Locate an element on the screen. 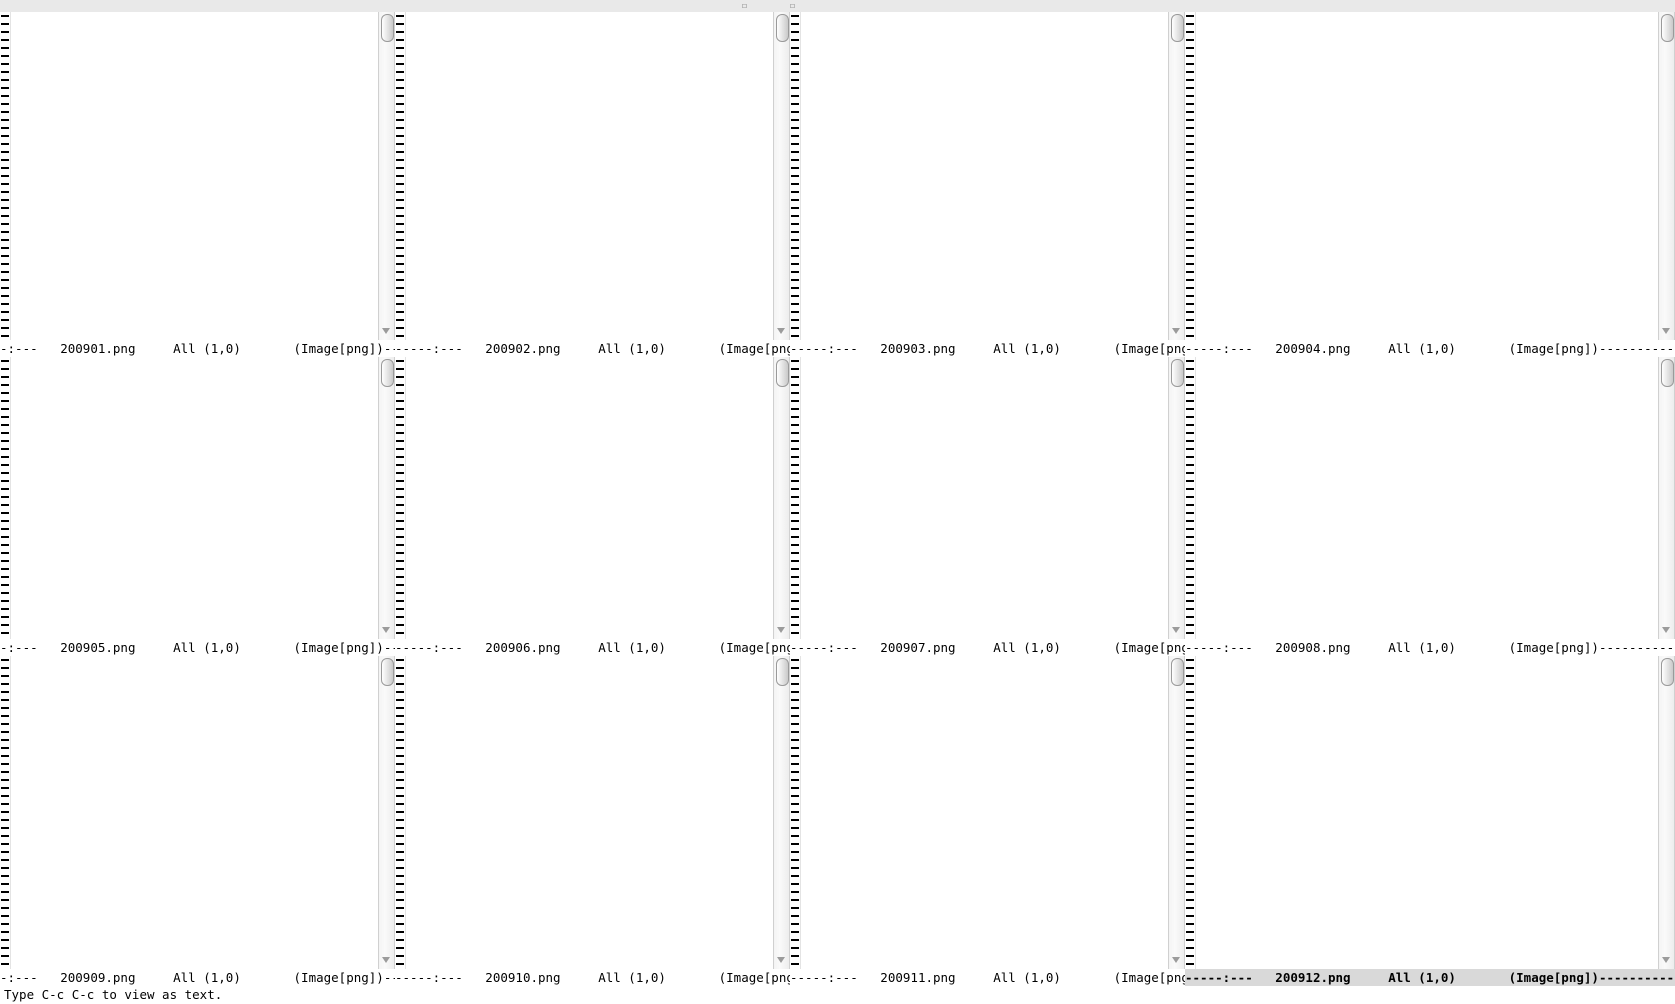  modeline-filename: 200907.png is located at coordinates (906, 647).